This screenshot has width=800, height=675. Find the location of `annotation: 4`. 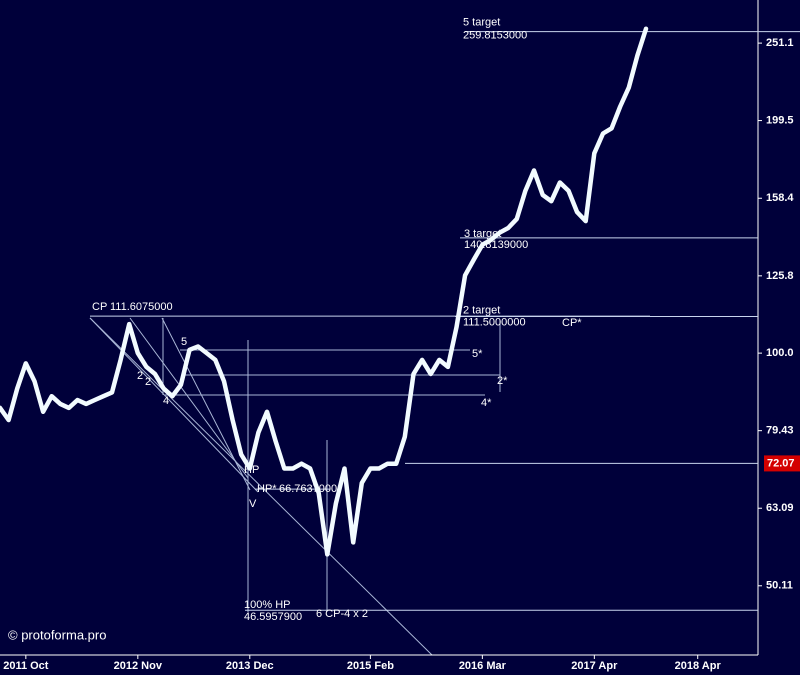

annotation: 4 is located at coordinates (166, 401).